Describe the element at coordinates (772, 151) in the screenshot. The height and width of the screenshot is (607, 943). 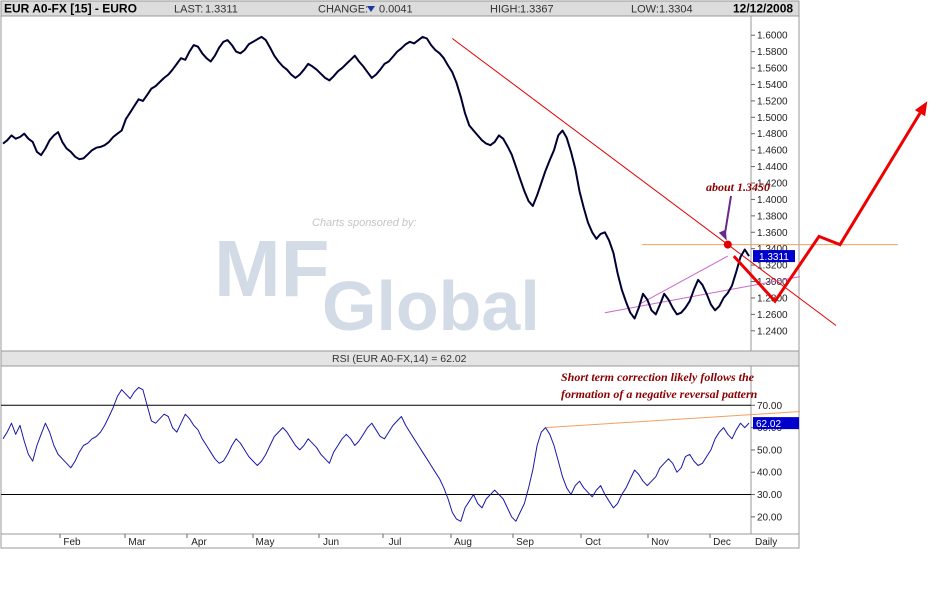
I see `price-y-tick-label: 1.4600` at that location.